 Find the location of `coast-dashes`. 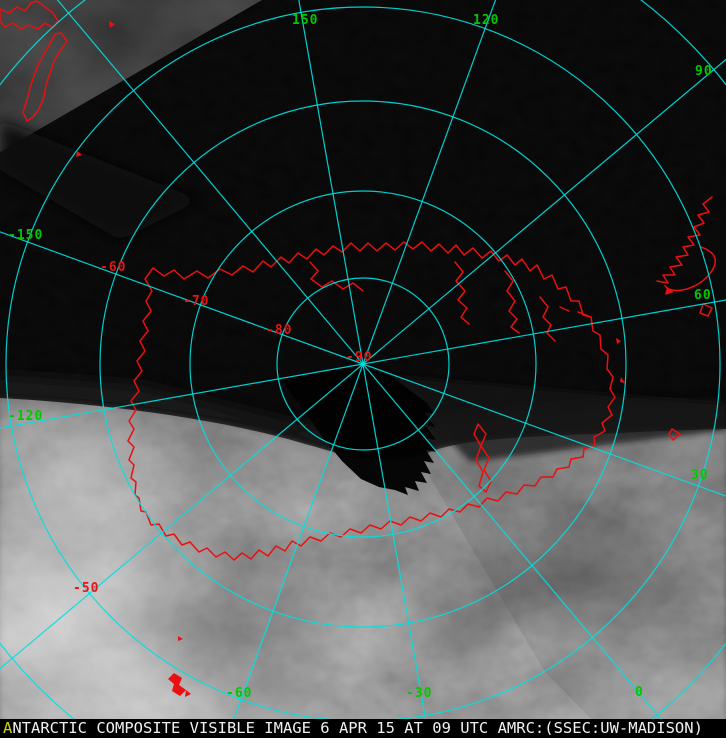

coast-dashes is located at coordinates (574, 311).